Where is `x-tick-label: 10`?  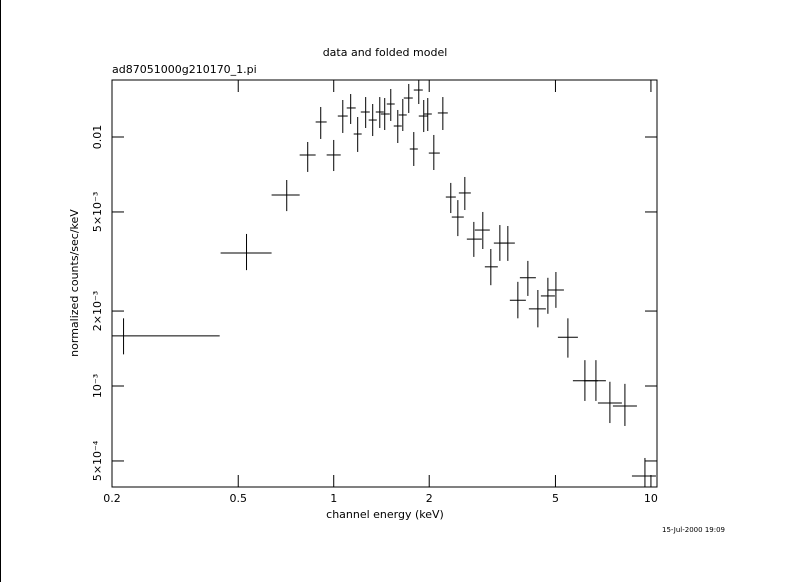
x-tick-label: 10 is located at coordinates (651, 498).